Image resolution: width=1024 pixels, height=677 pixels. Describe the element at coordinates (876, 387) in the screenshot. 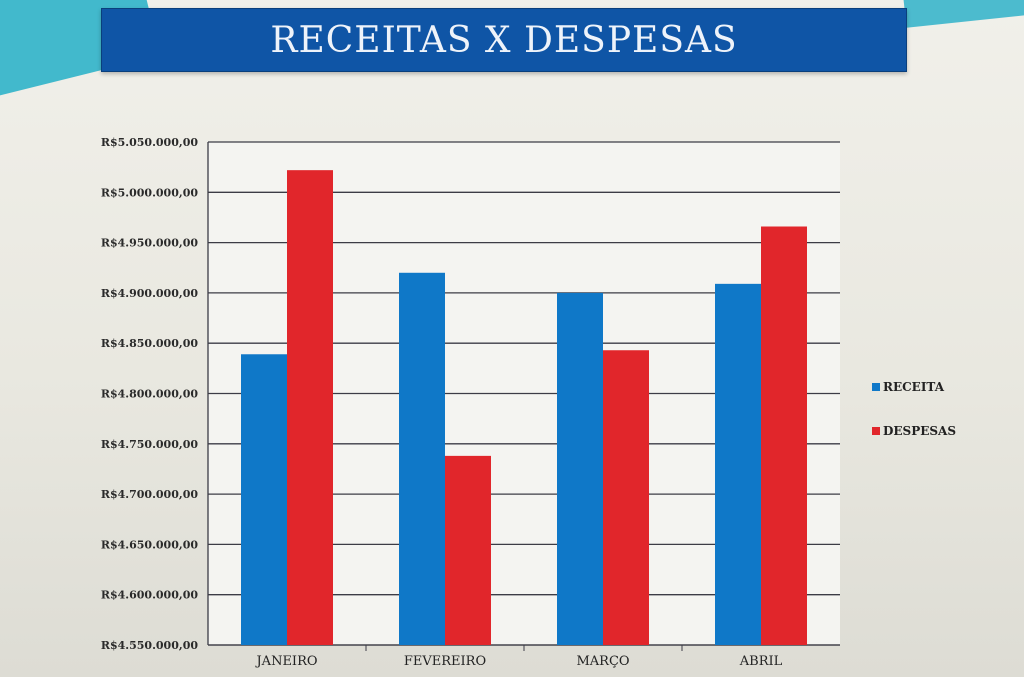

I see `legend-swatch-receita` at that location.